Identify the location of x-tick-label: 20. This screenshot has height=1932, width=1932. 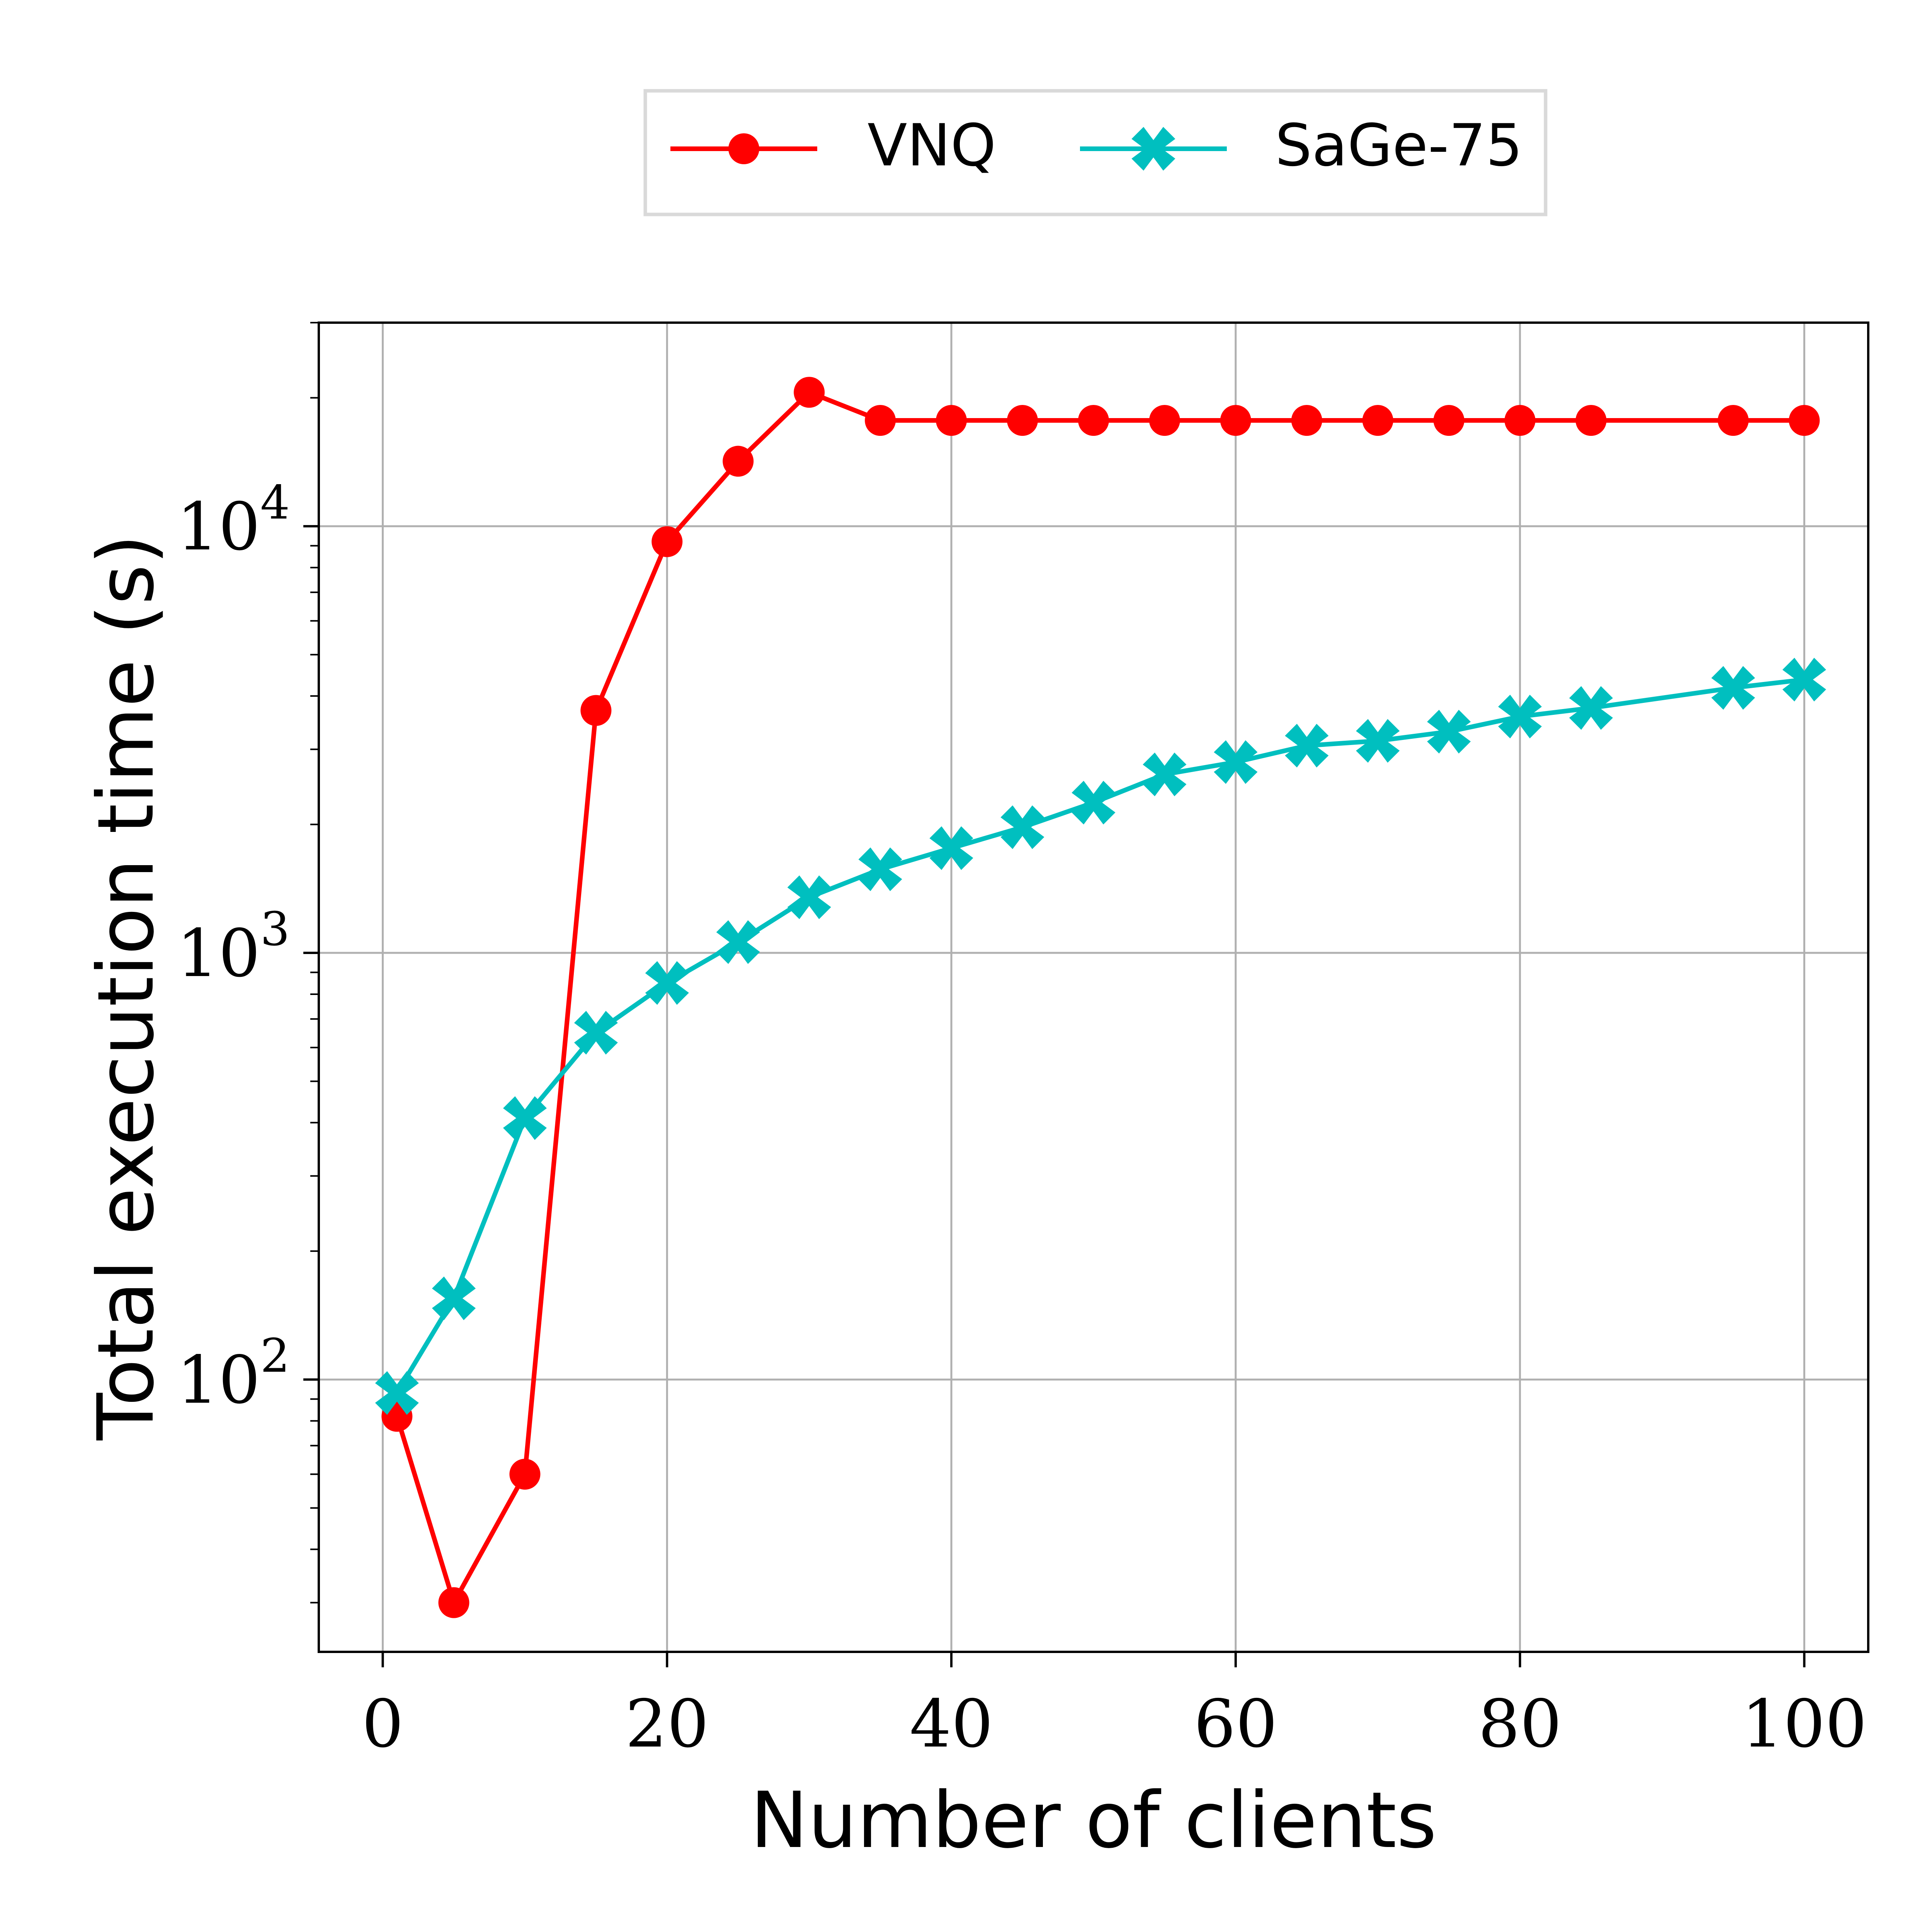
(667, 1724).